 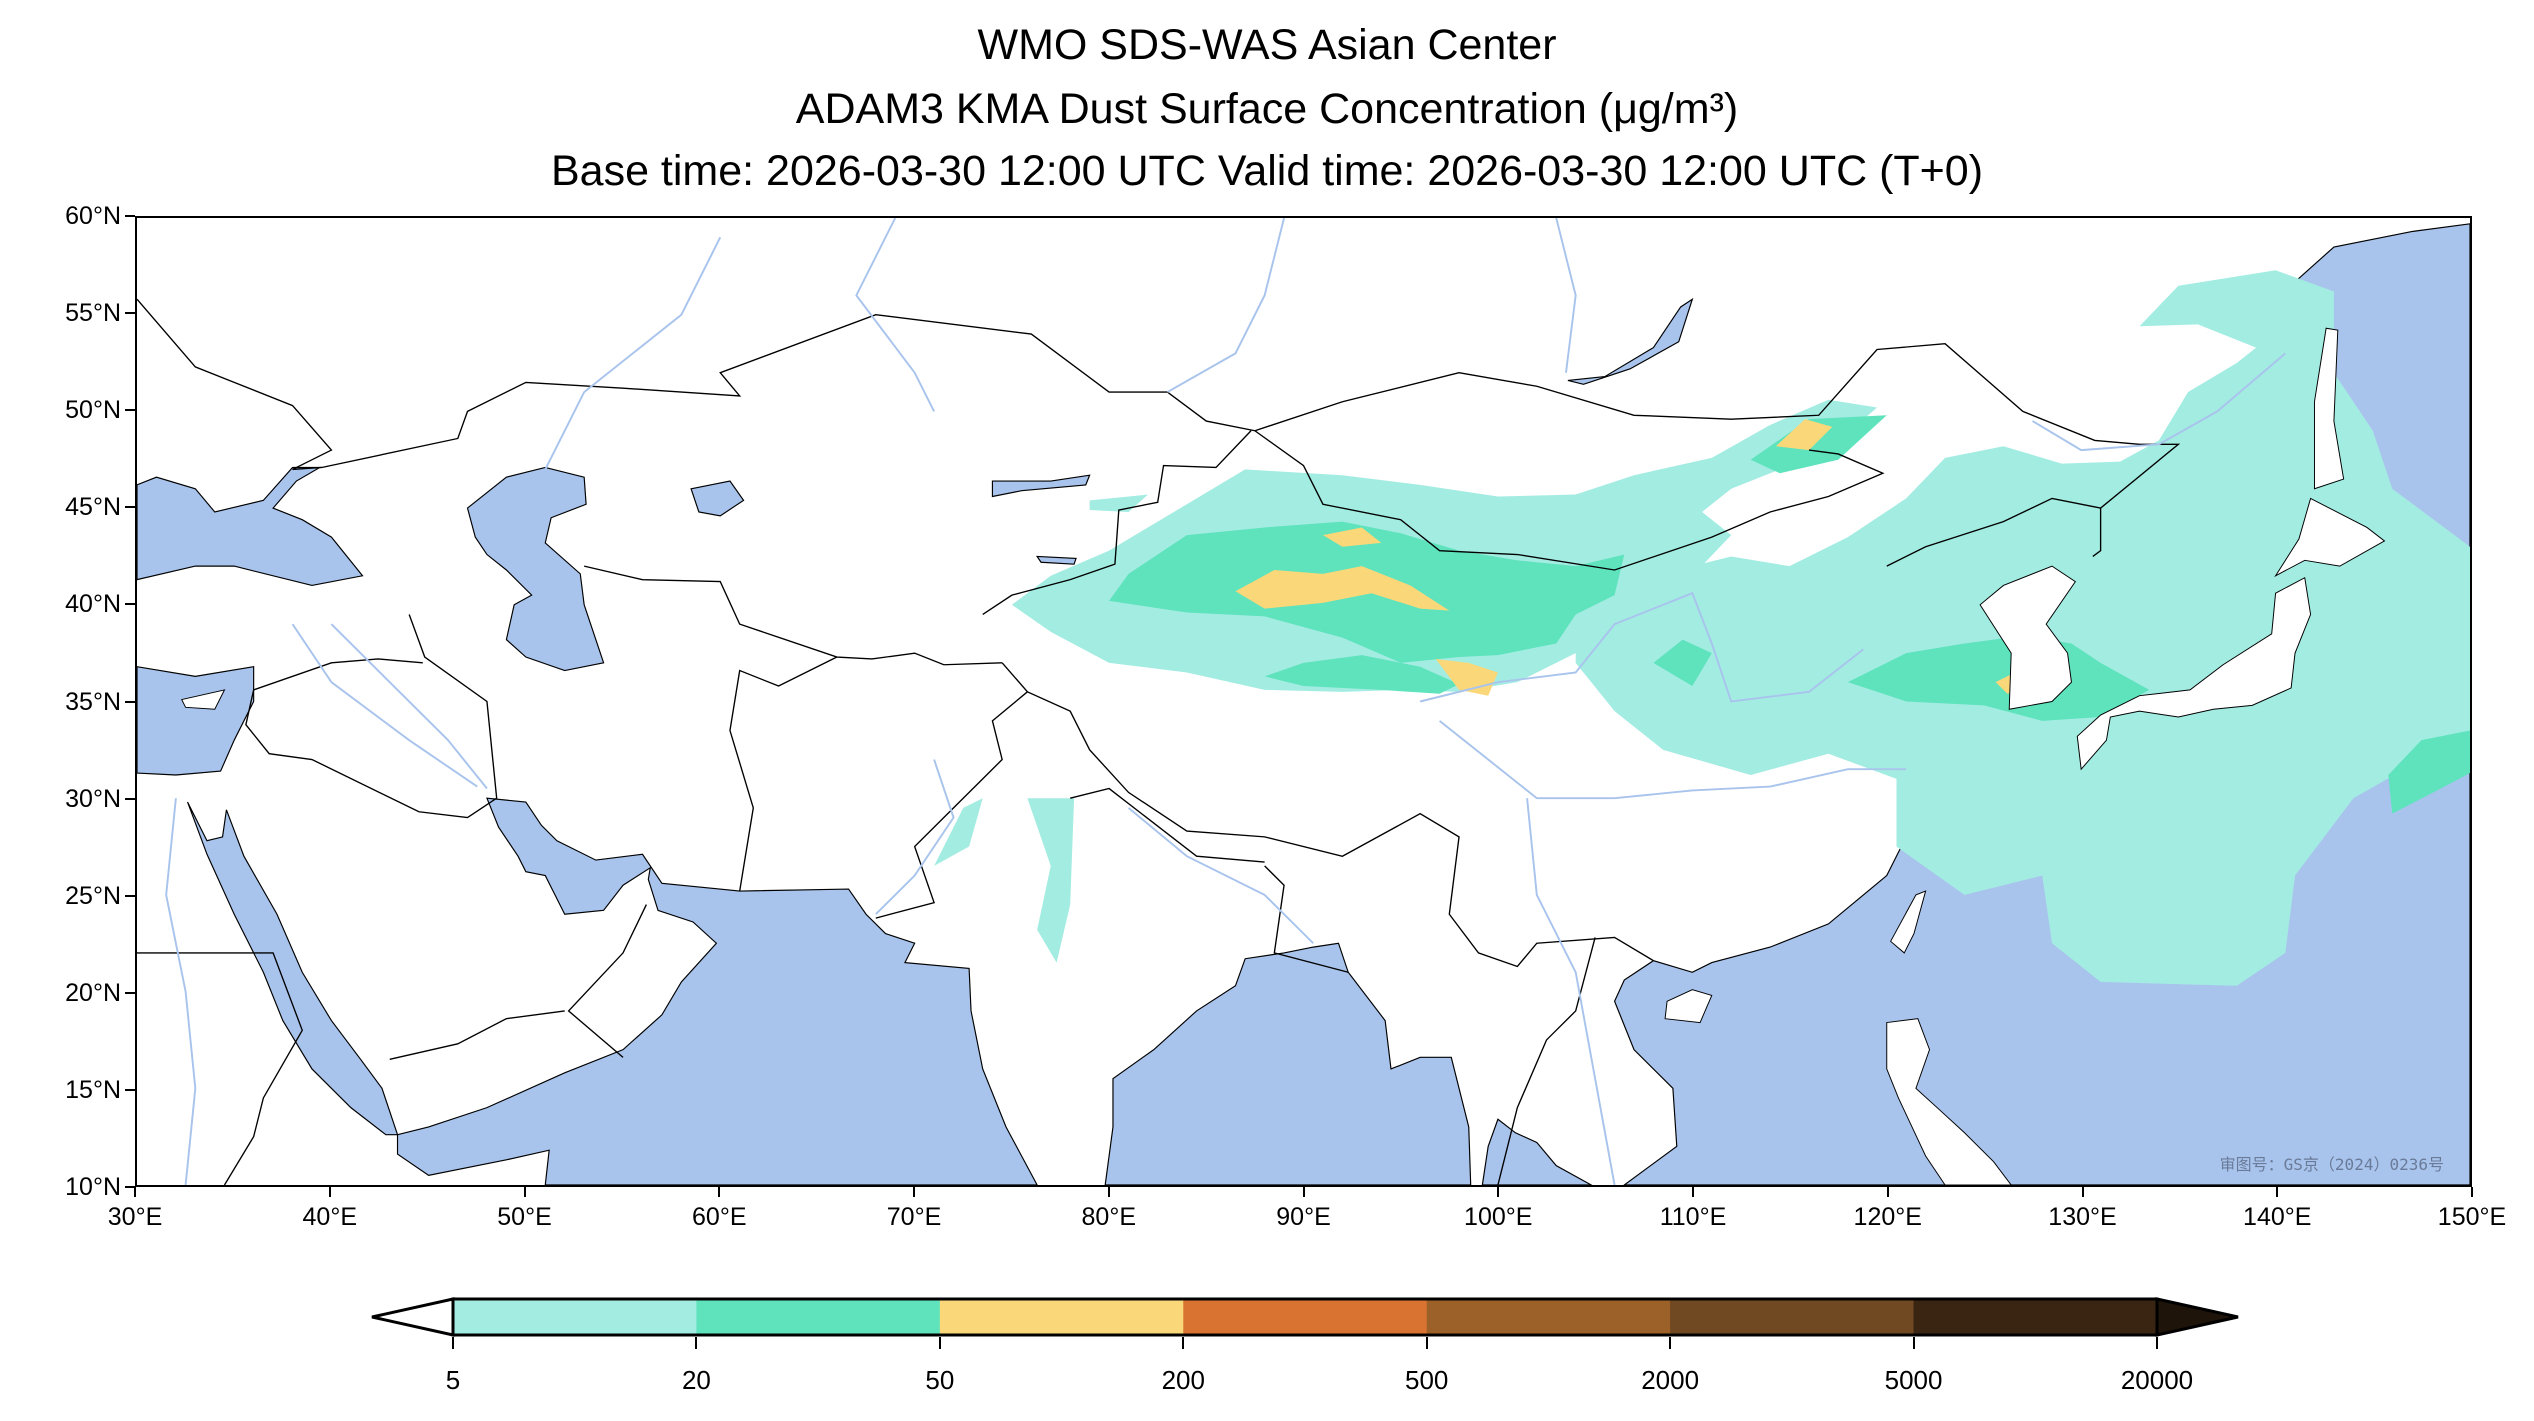 I want to click on gulf-of-thailand, so click(x=1537, y=1151).